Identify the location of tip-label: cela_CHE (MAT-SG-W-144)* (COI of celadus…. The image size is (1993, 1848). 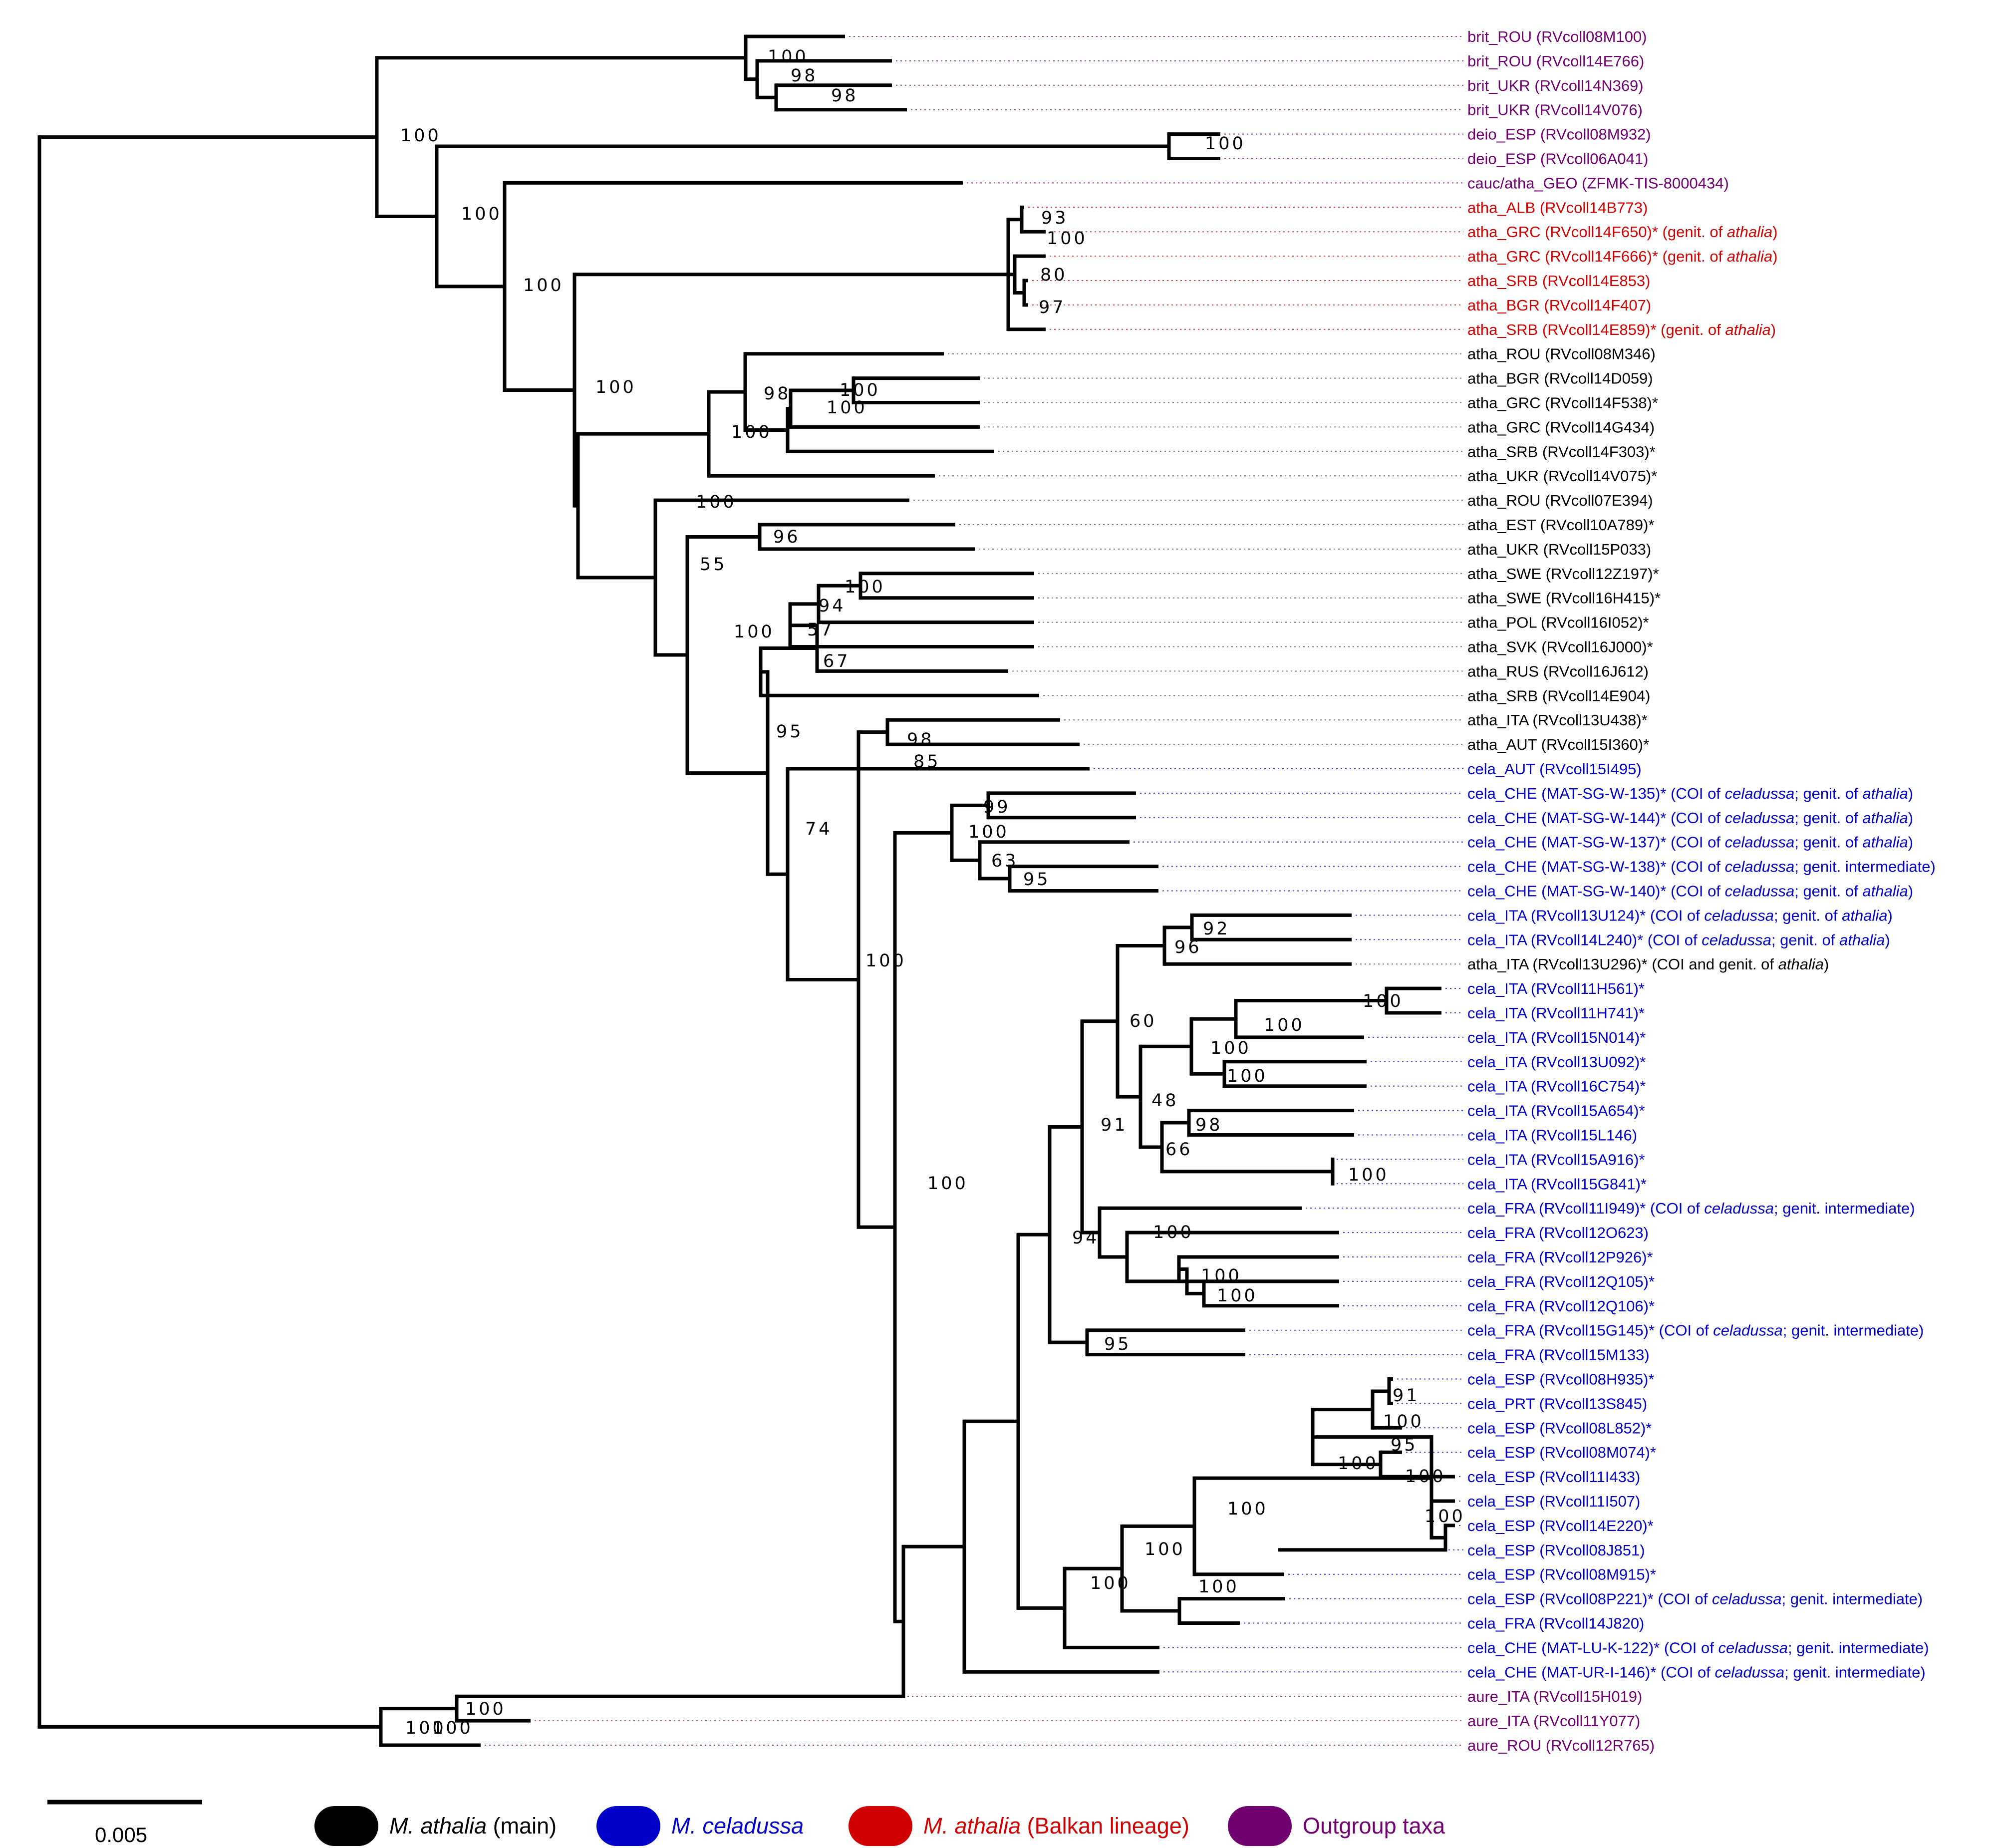
(1690, 818).